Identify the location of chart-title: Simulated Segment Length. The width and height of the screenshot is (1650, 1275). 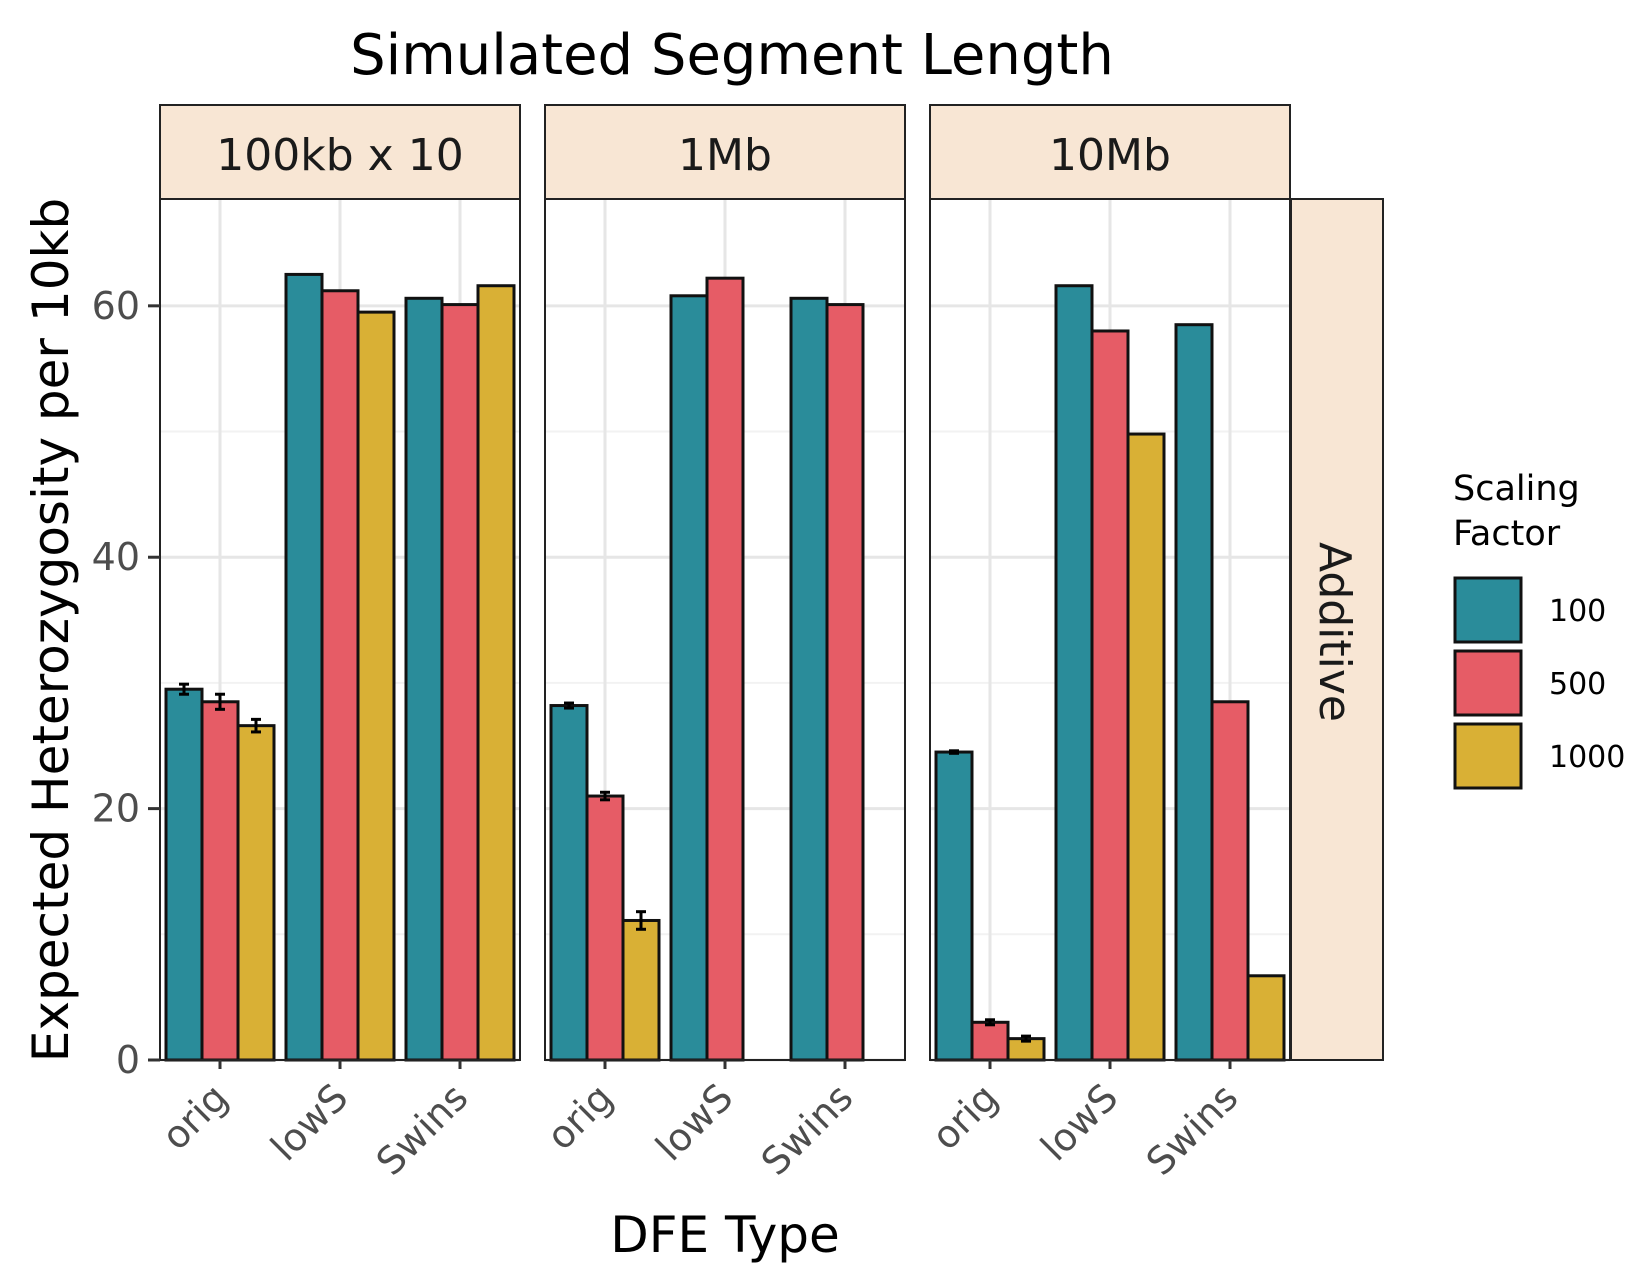
(732, 55).